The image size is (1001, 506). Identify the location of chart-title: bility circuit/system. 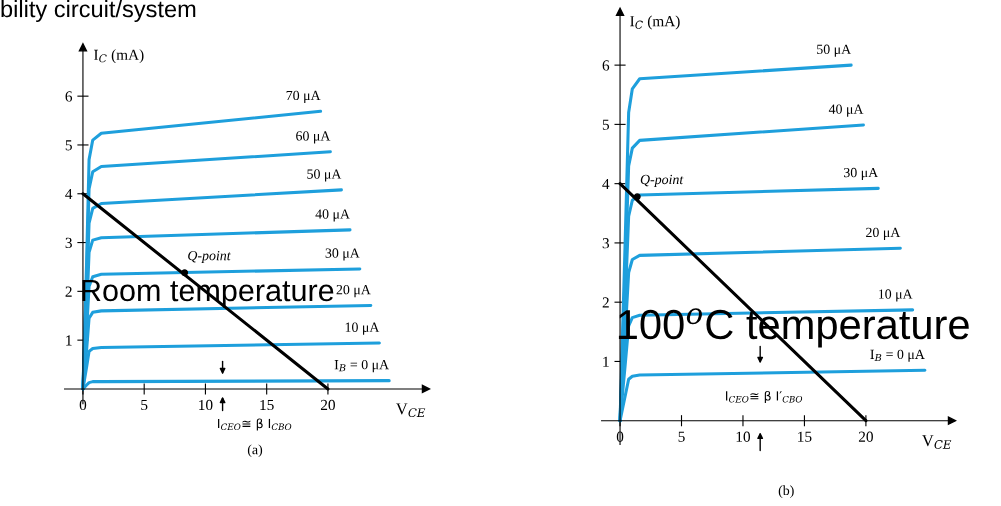
(98, 11).